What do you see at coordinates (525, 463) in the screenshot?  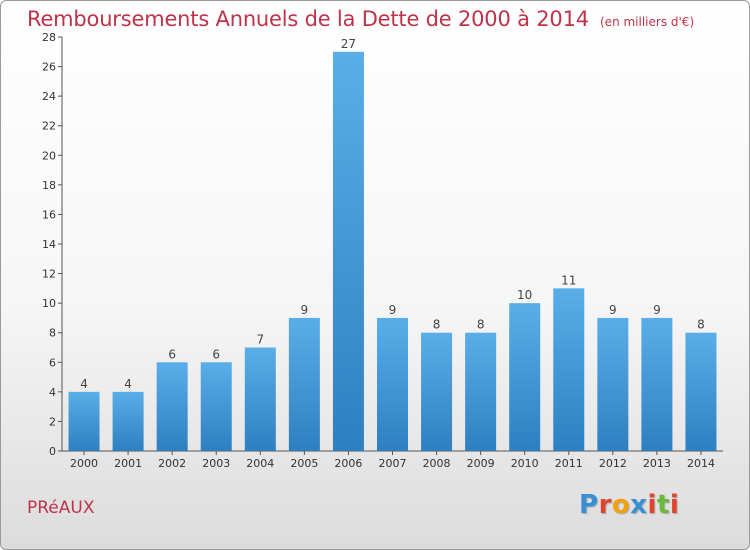 I see `x-tick-label: 2010` at bounding box center [525, 463].